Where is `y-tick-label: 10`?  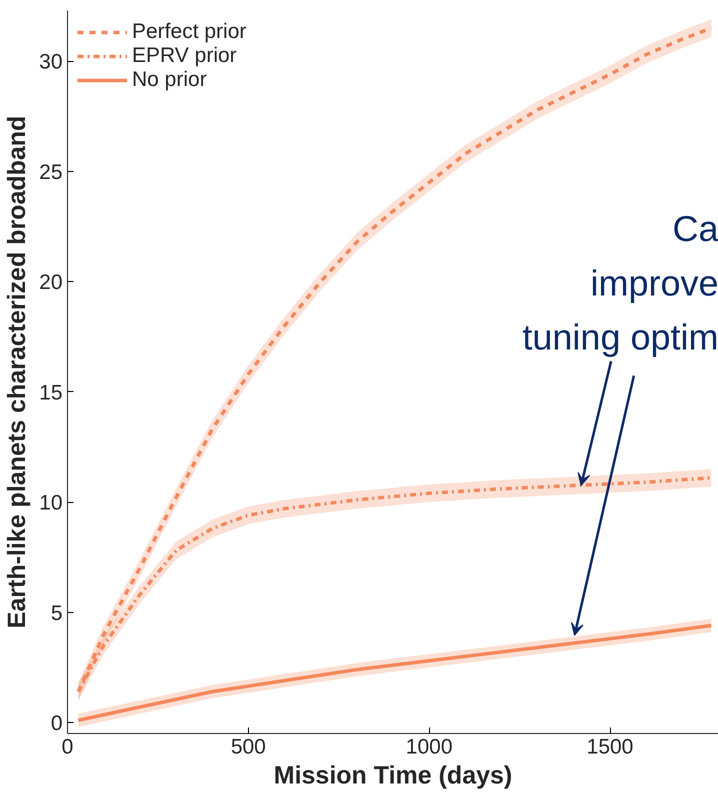
y-tick-label: 10 is located at coordinates (50, 503).